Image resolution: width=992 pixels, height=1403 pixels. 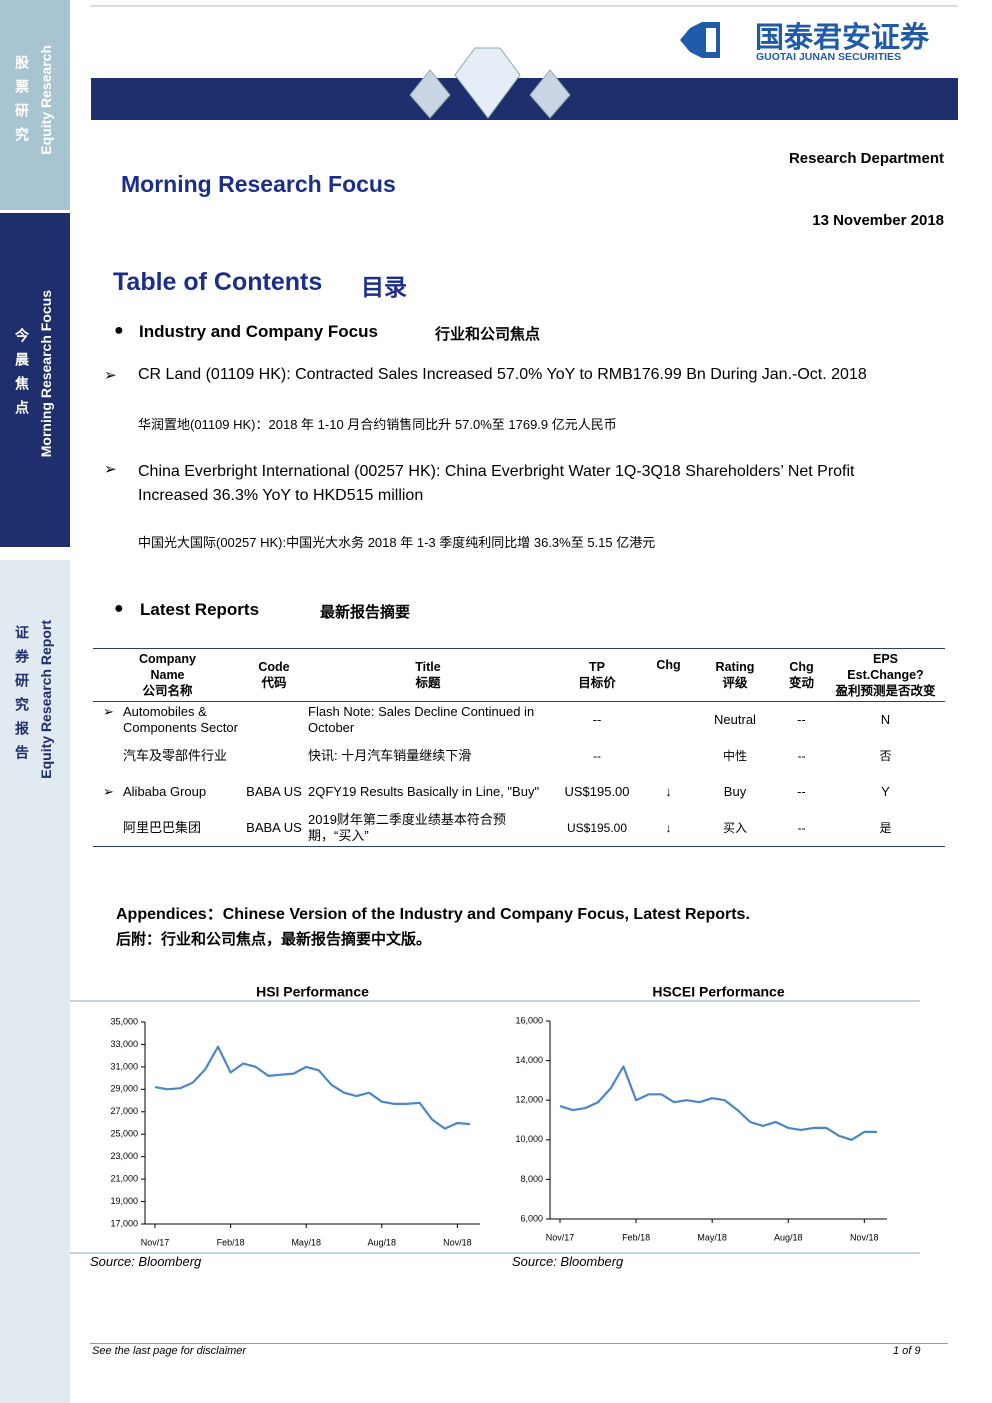 I want to click on th-line: 代码, so click(x=274, y=683).